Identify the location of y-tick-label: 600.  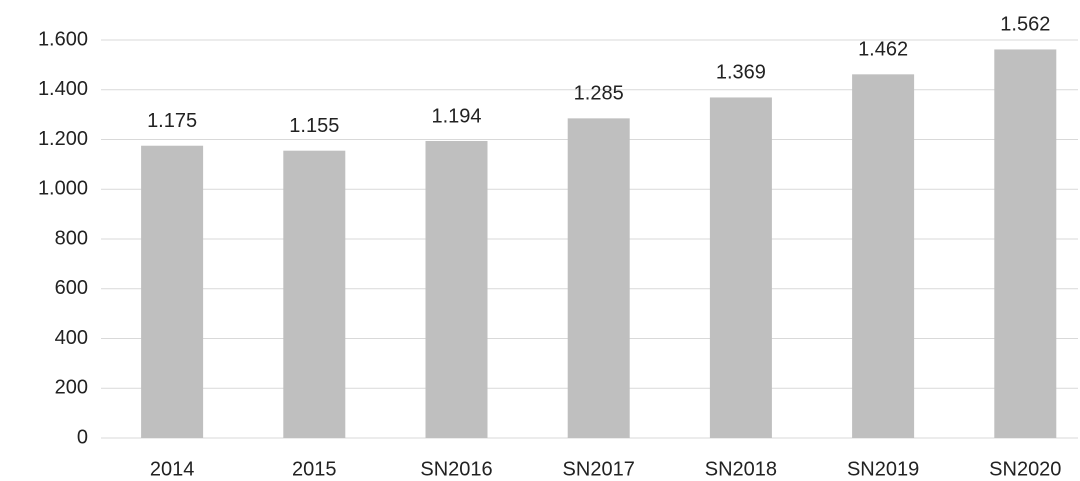
(71, 288).